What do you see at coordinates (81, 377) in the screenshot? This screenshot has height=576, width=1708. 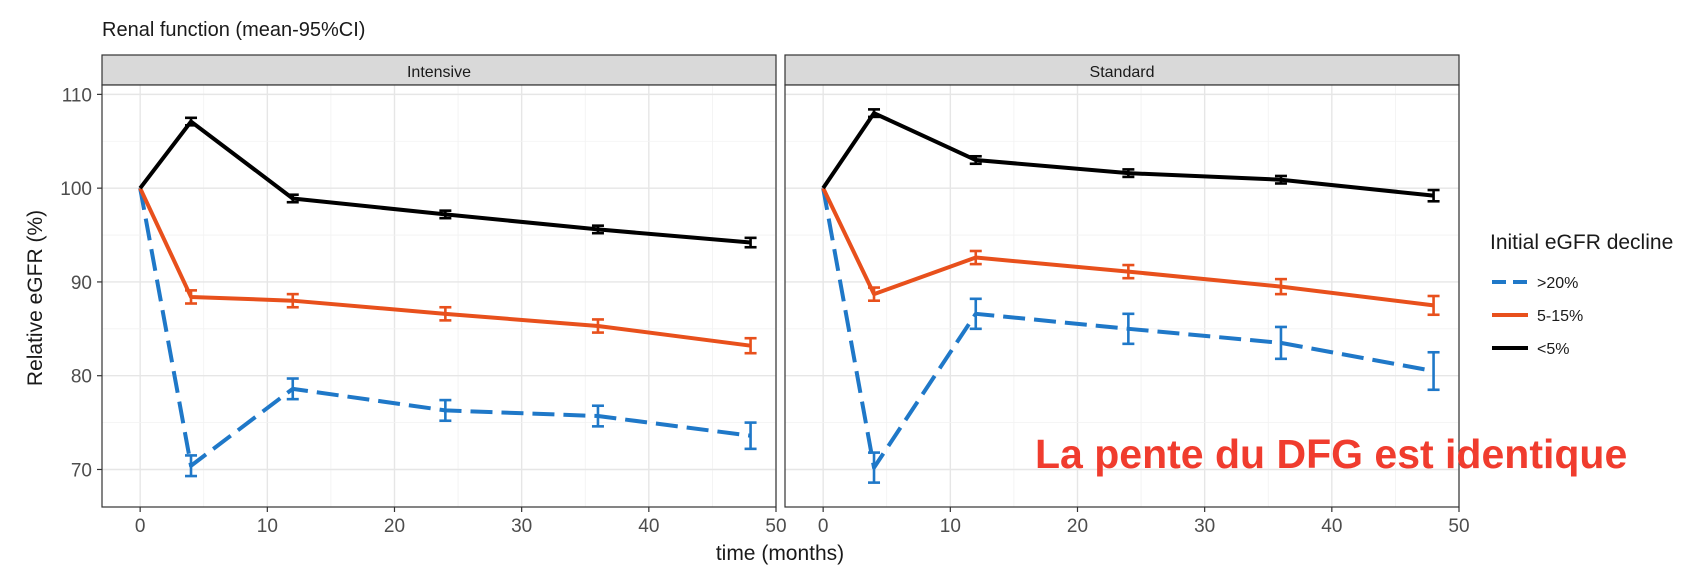 I see `y-tick-label: 80` at bounding box center [81, 377].